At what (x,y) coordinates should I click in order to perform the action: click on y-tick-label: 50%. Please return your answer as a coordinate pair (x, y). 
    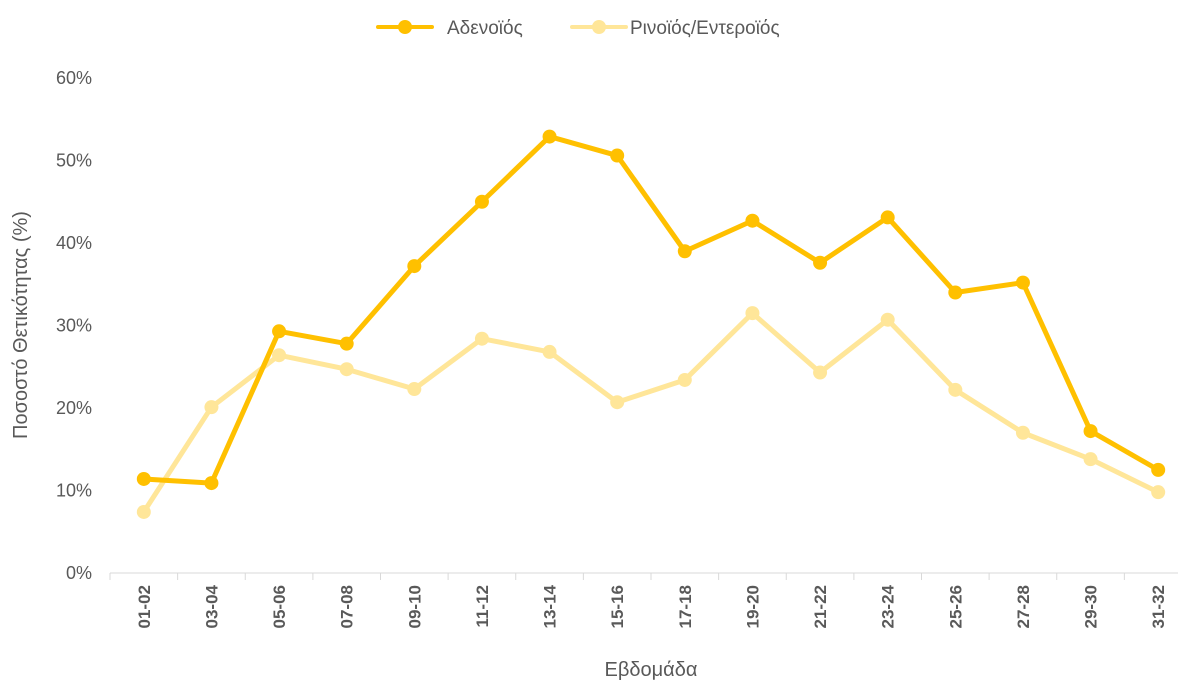
    Looking at the image, I should click on (74, 161).